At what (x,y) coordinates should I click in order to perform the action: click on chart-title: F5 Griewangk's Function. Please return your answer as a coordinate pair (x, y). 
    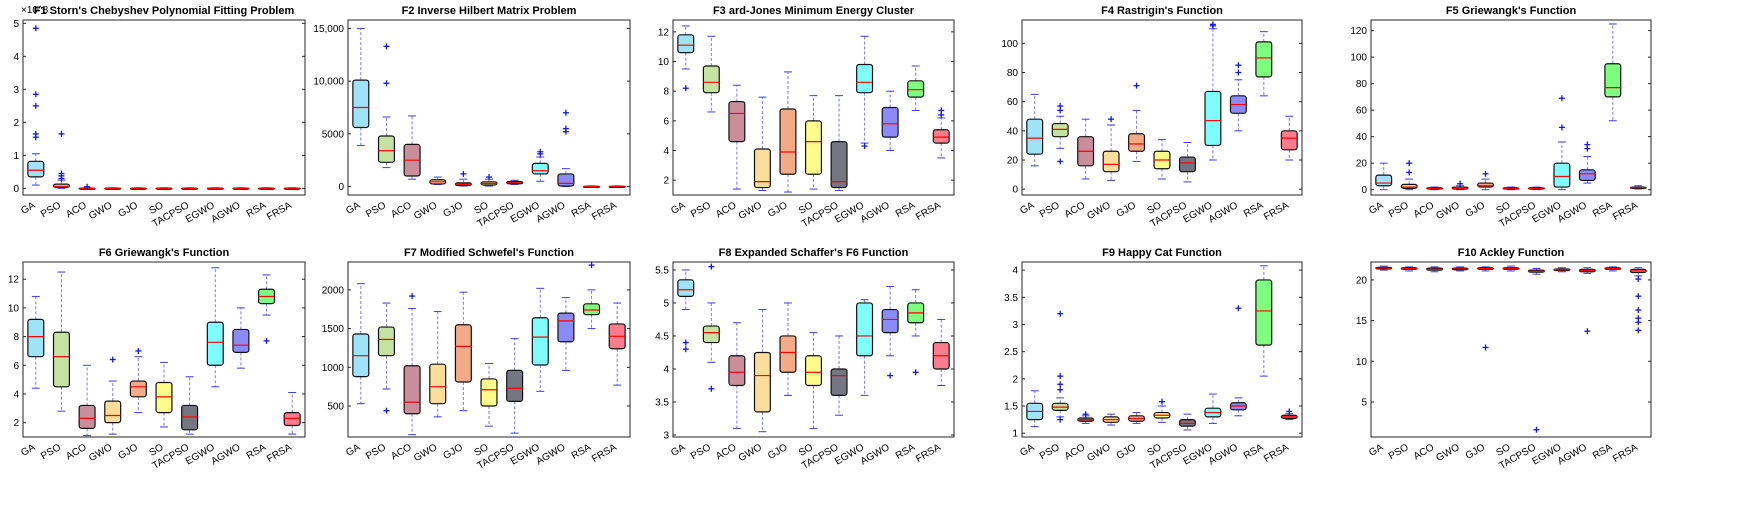
    Looking at the image, I should click on (1511, 11).